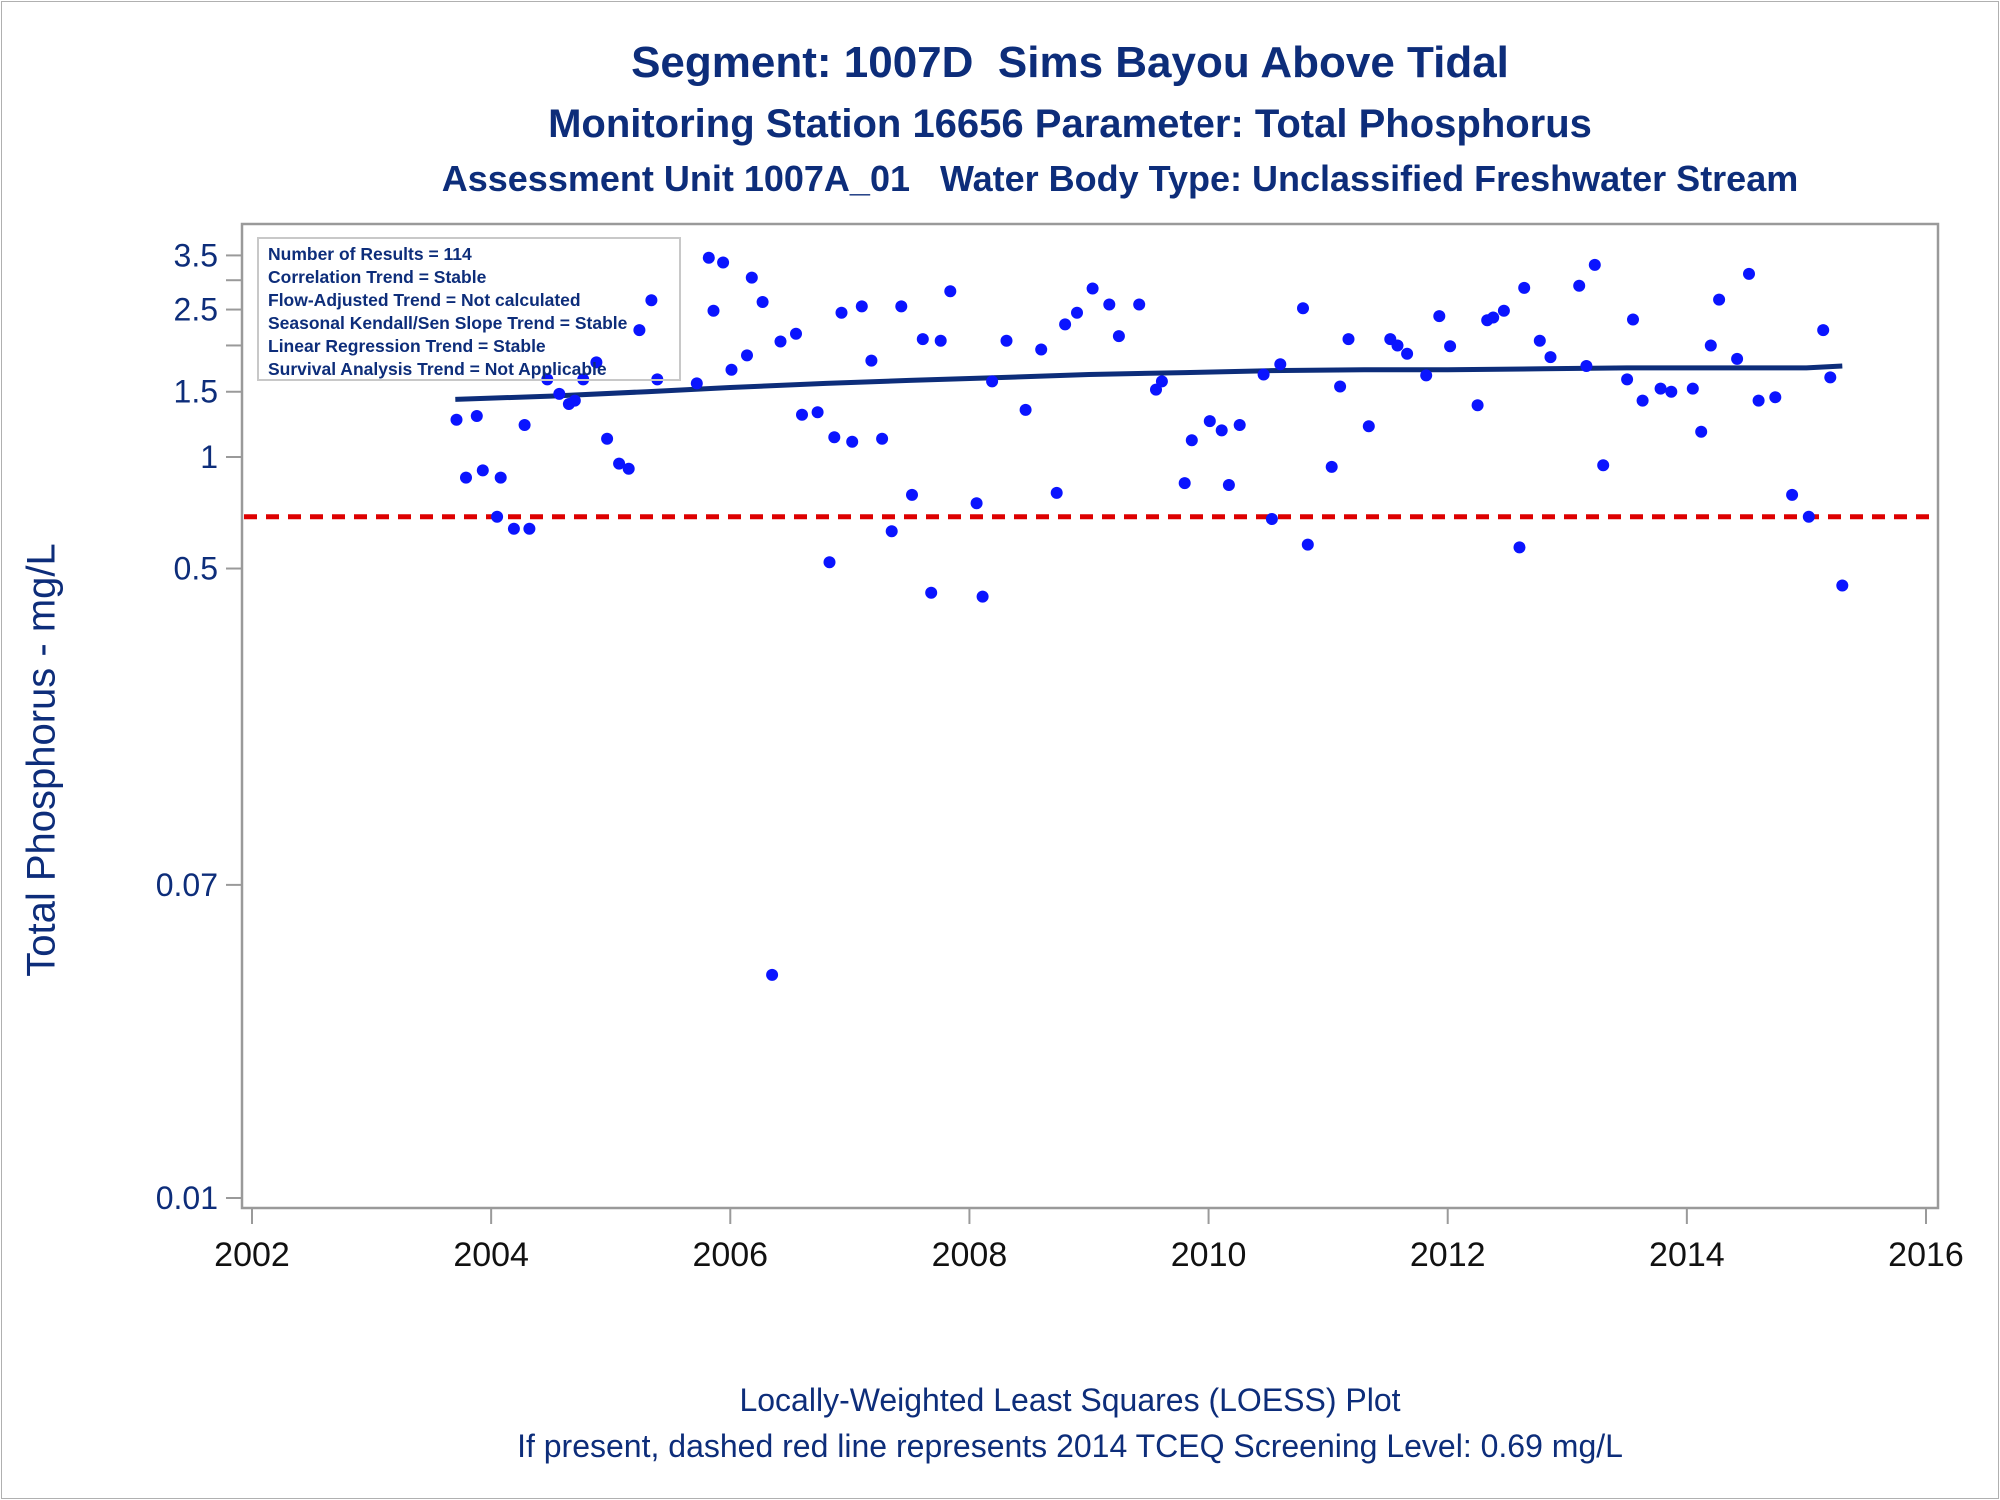  I want to click on y-tick-label: 2.5, so click(196, 310).